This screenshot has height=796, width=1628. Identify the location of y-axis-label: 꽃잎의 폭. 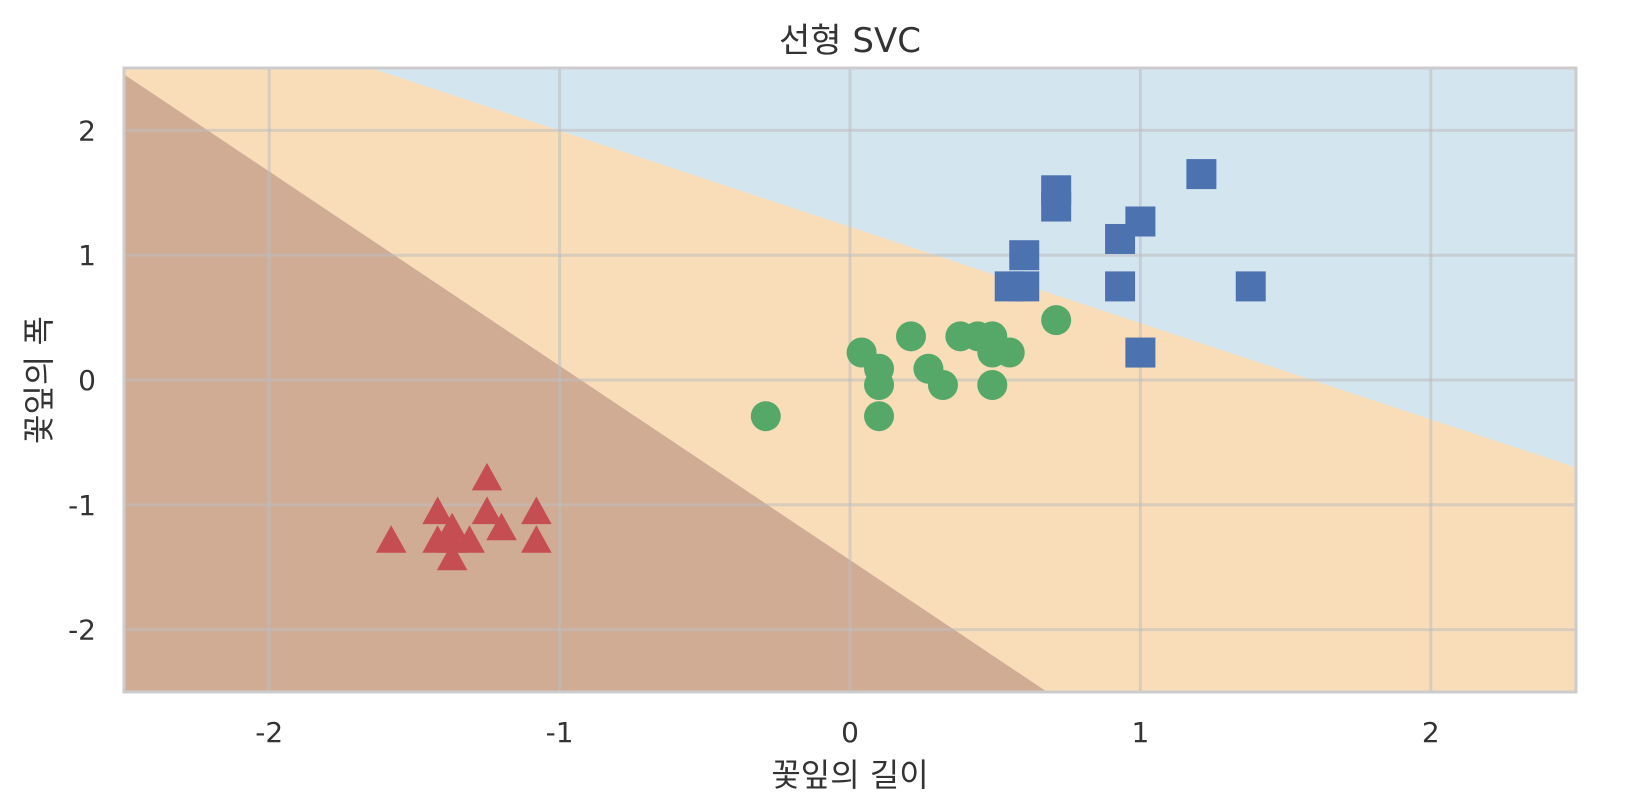
(39, 380).